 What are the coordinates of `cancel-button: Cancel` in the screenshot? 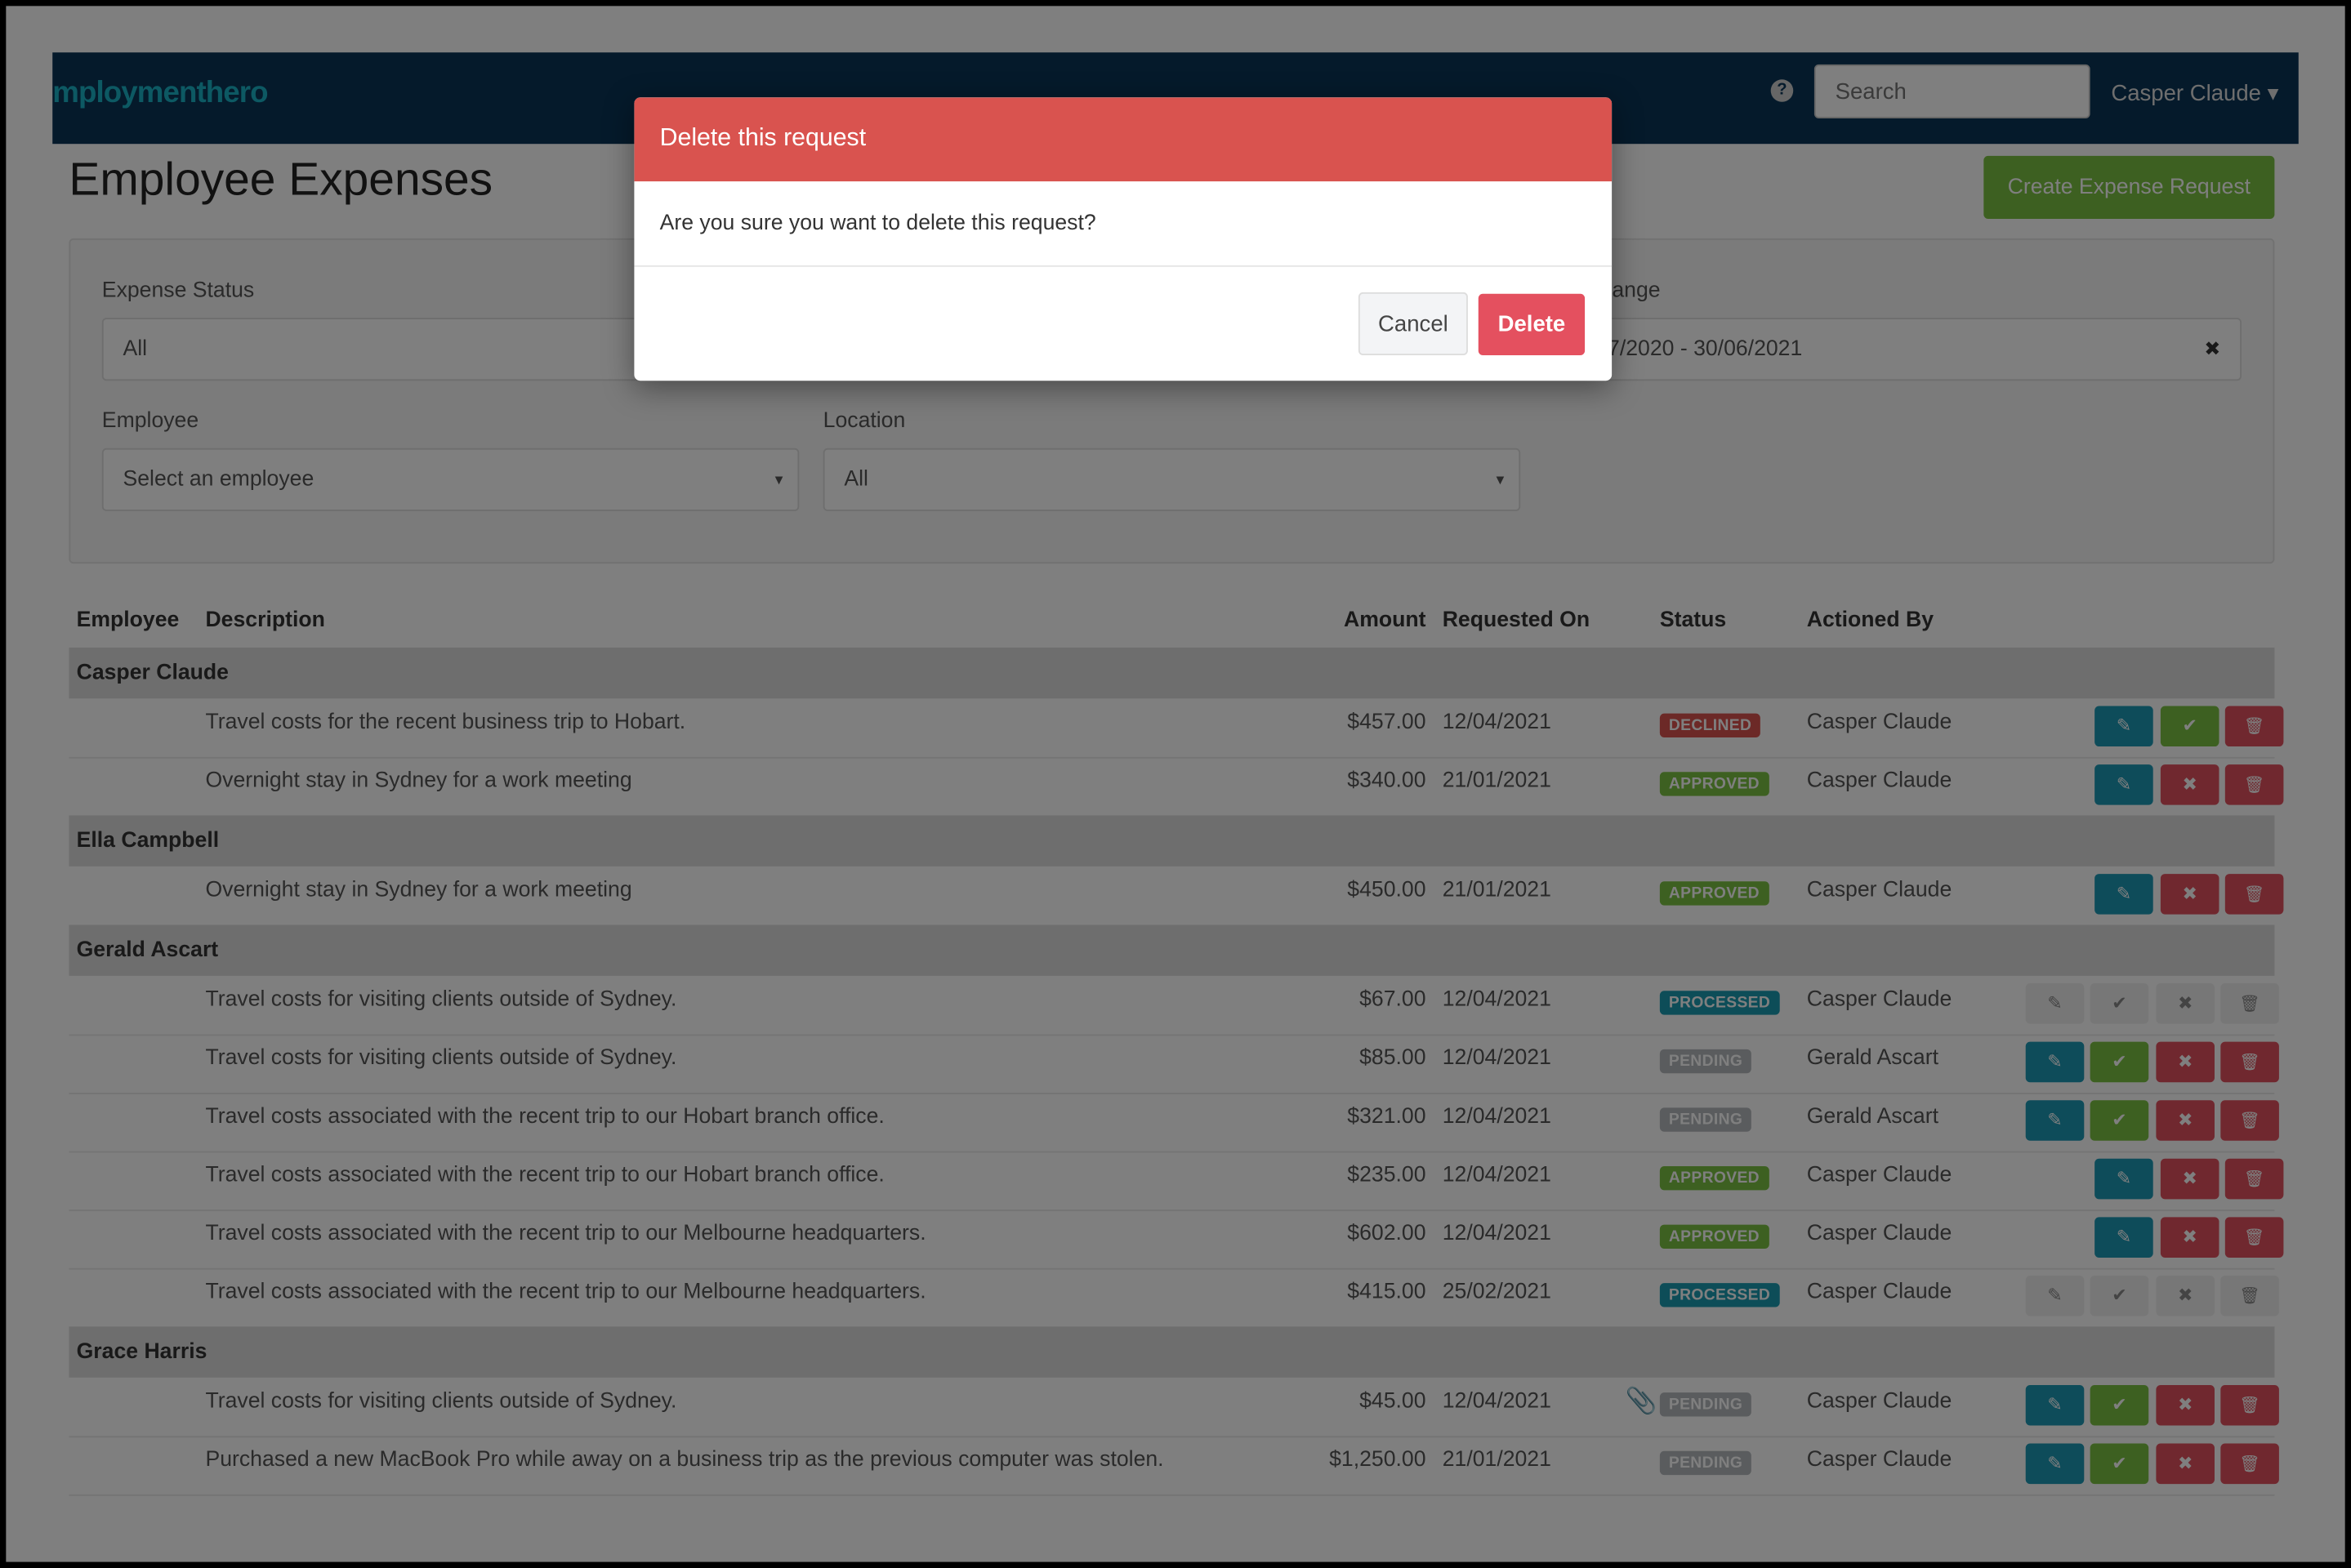 It's located at (1413, 324).